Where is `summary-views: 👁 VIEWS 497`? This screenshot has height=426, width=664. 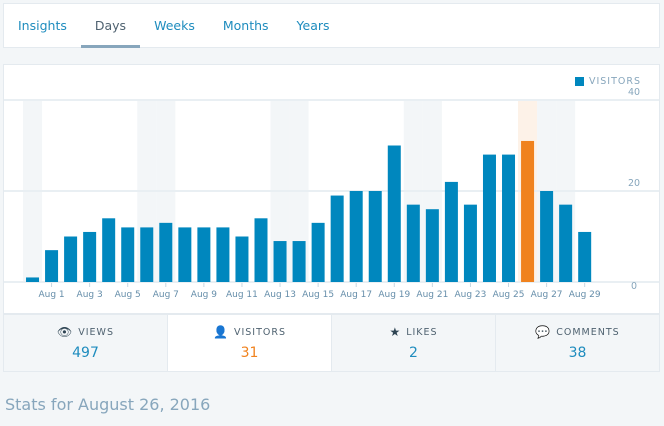
summary-views: 👁 VIEWS 497 is located at coordinates (86, 343).